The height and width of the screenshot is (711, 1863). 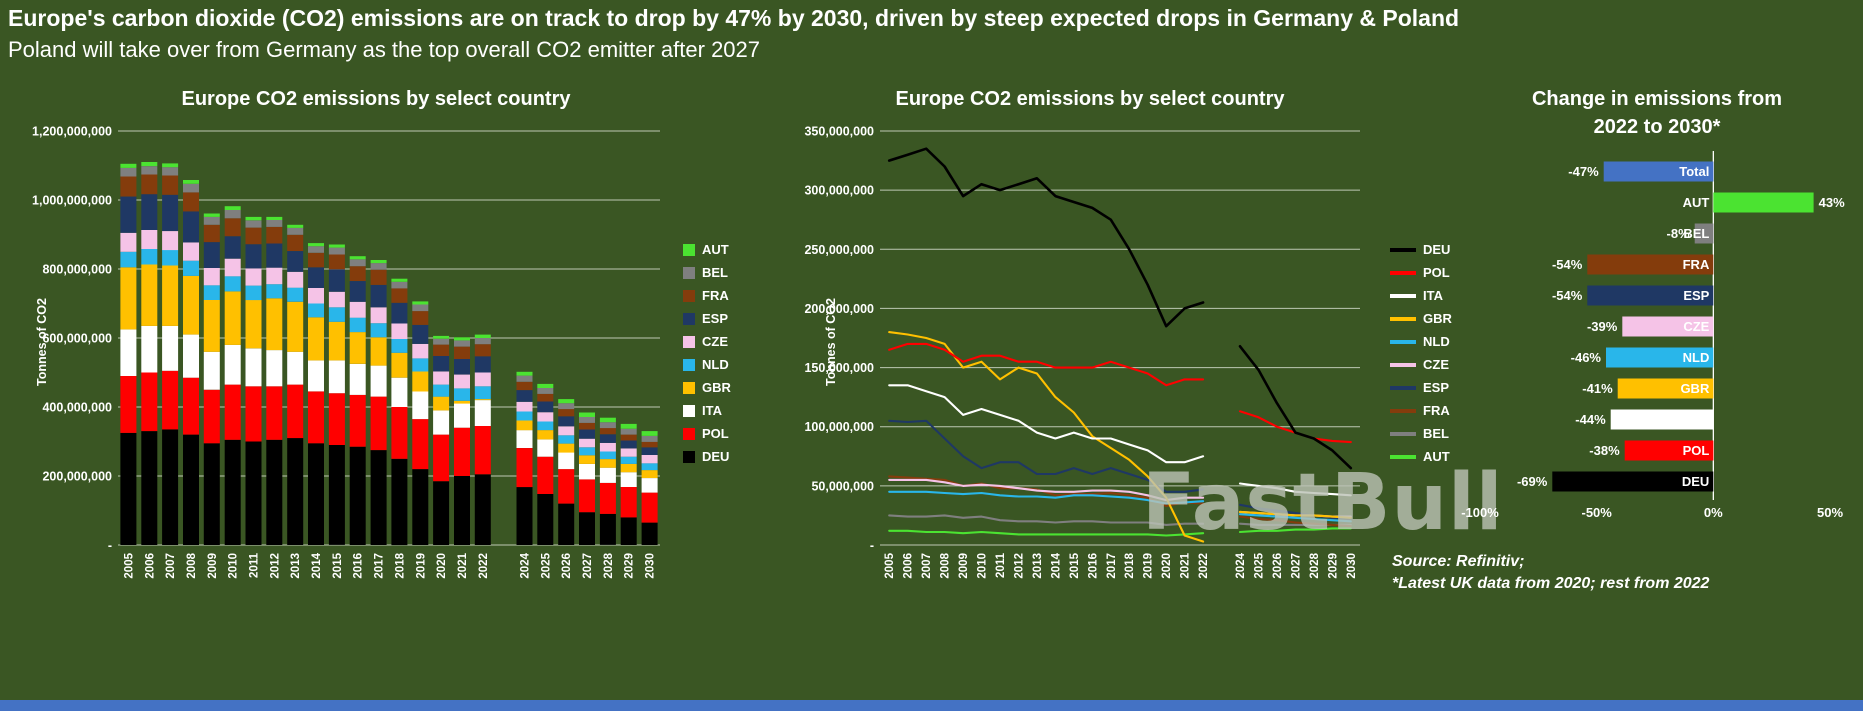 I want to click on y-tick-label: 600,000,000, so click(x=77, y=339).